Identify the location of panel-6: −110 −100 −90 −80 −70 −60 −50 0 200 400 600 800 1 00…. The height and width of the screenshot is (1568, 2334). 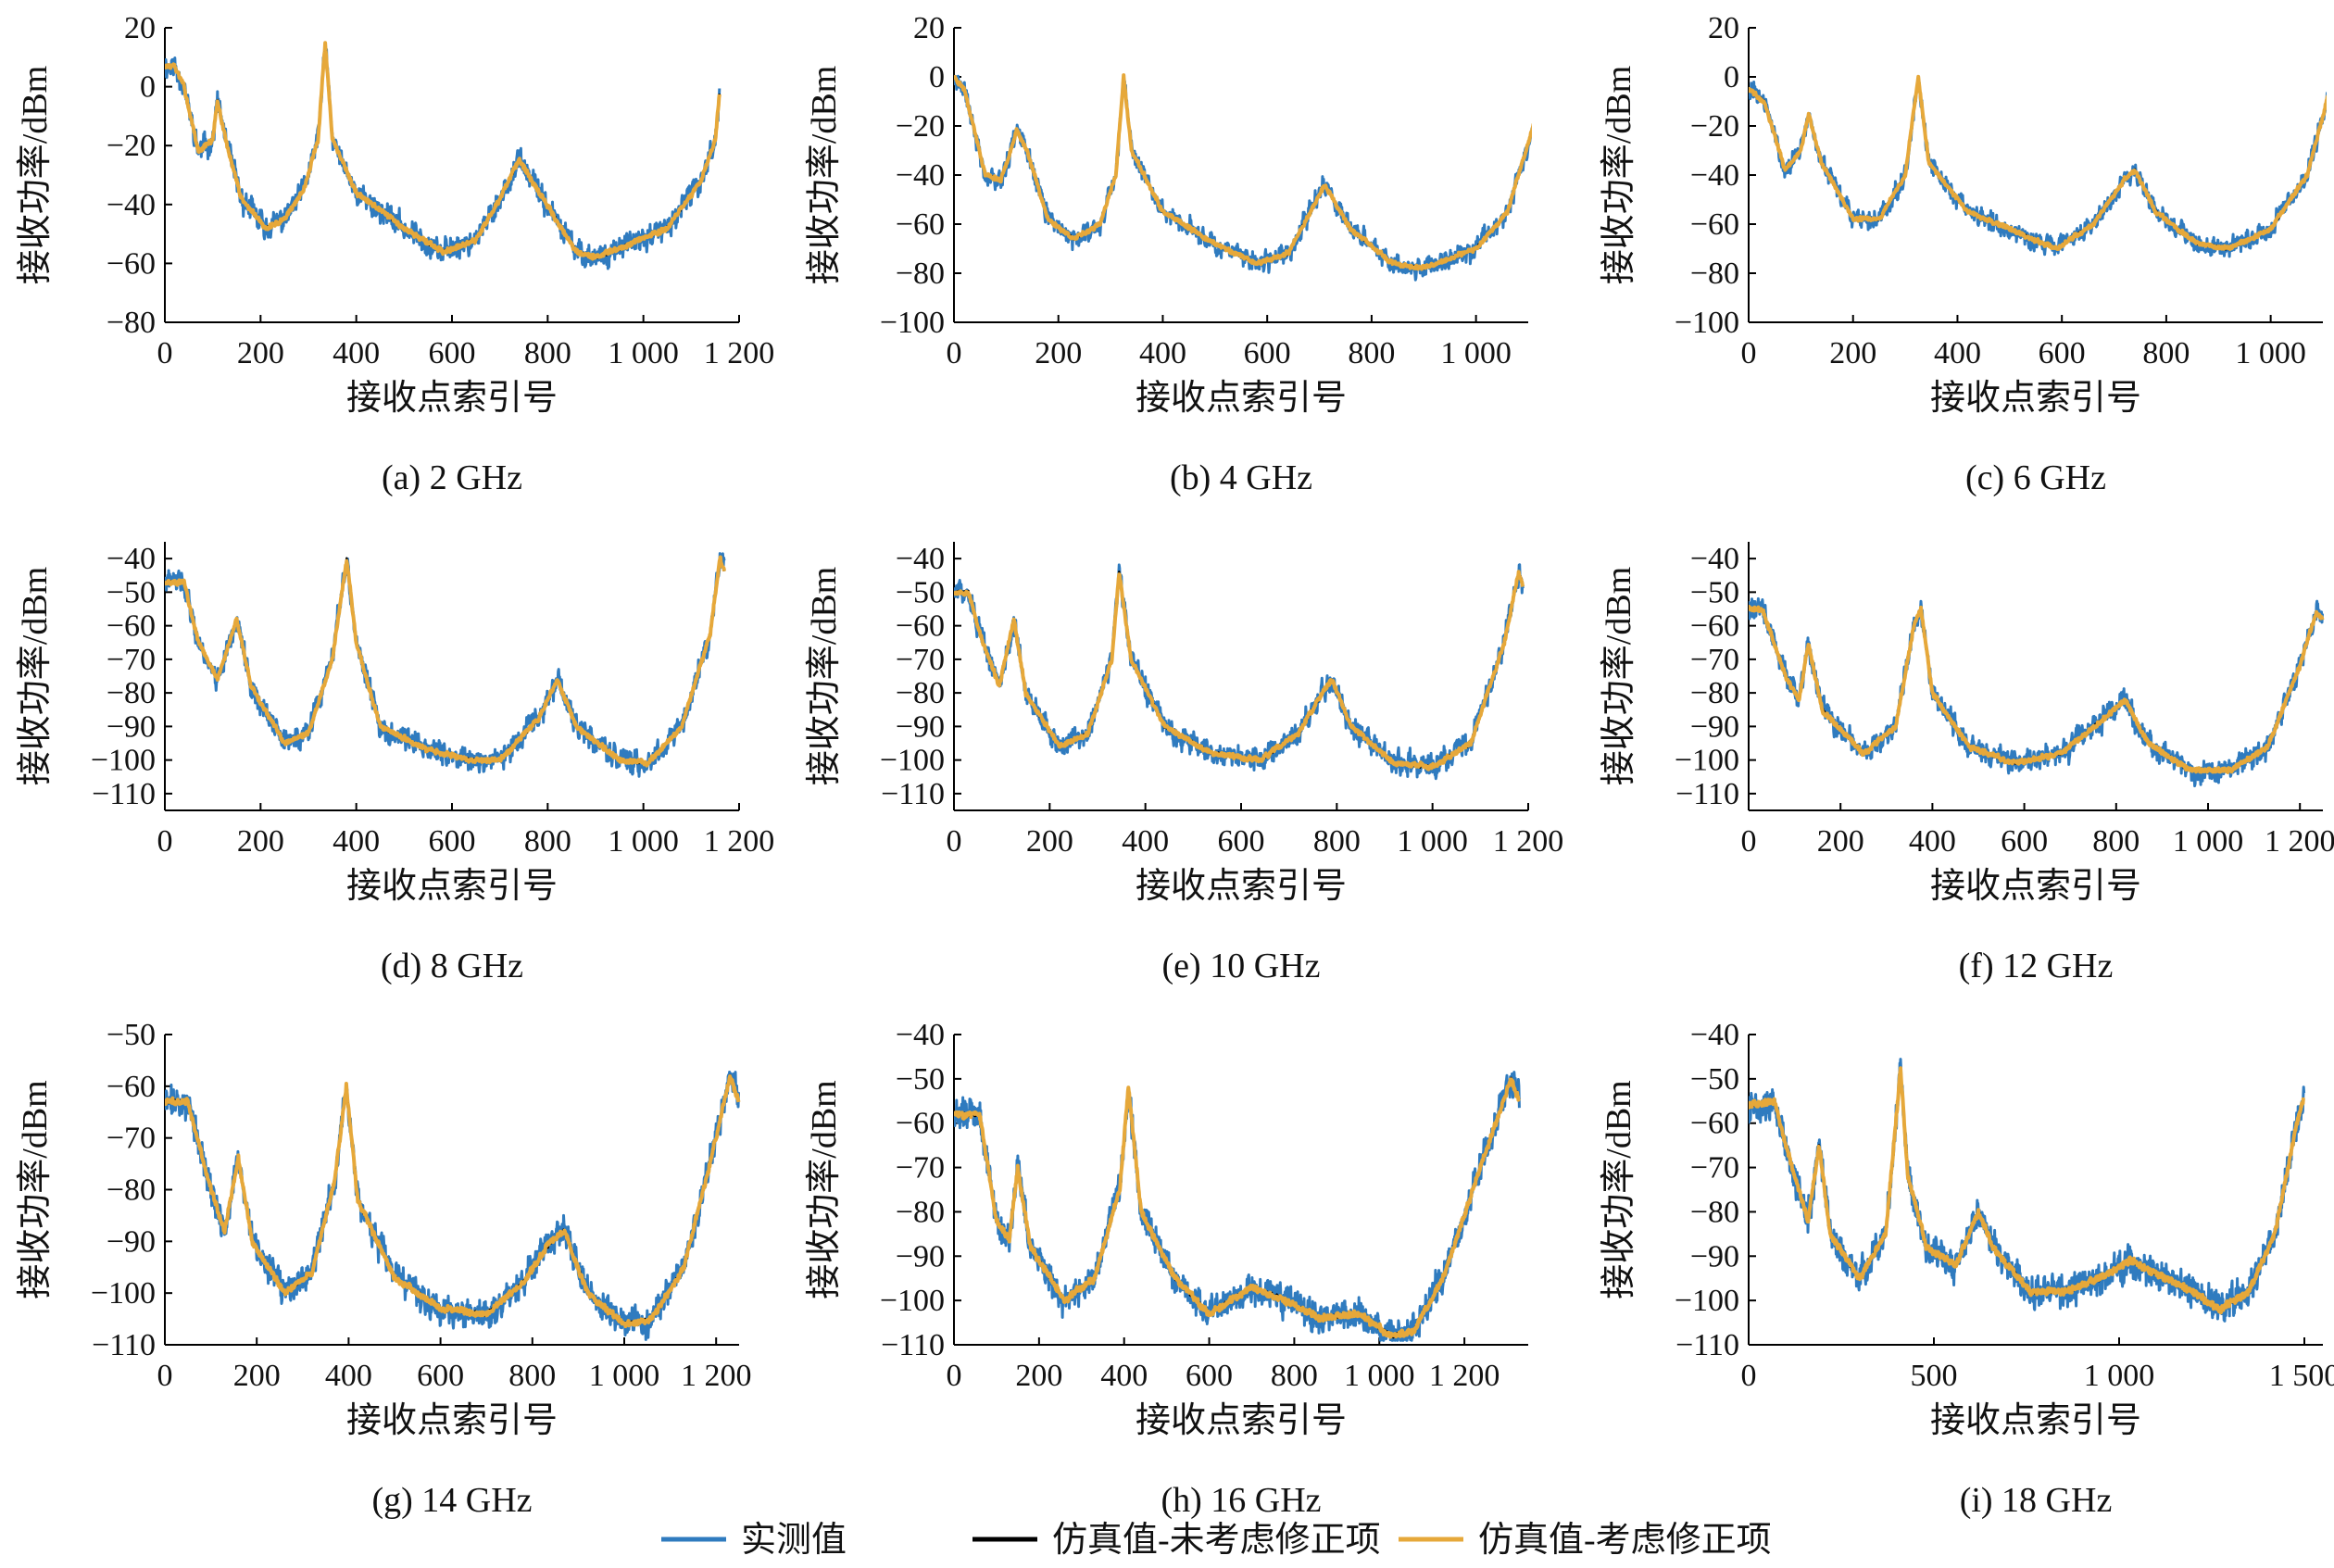
(383, 1269).